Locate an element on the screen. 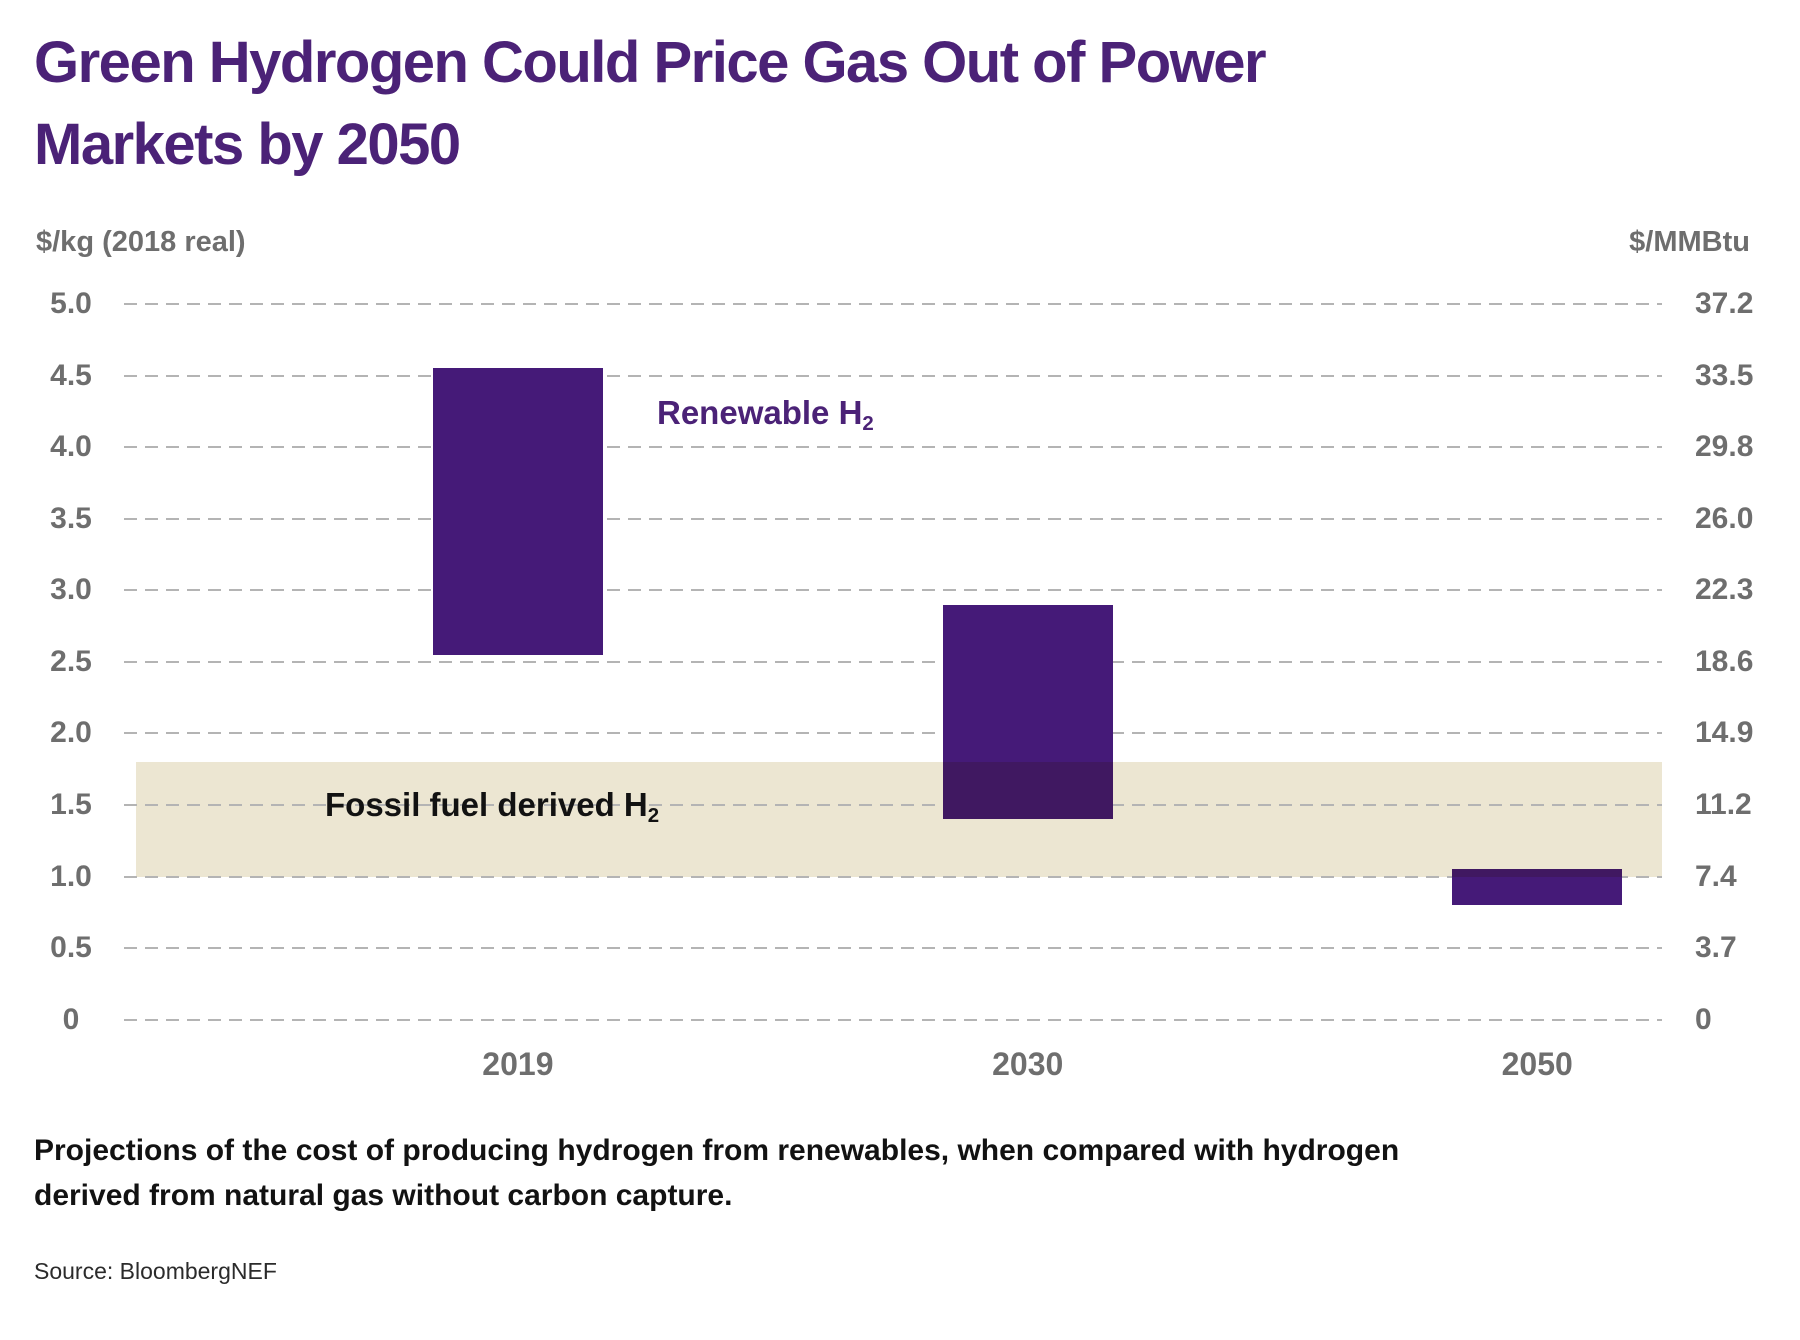  right-axis-tick-3.7: 3.7 is located at coordinates (1716, 948).